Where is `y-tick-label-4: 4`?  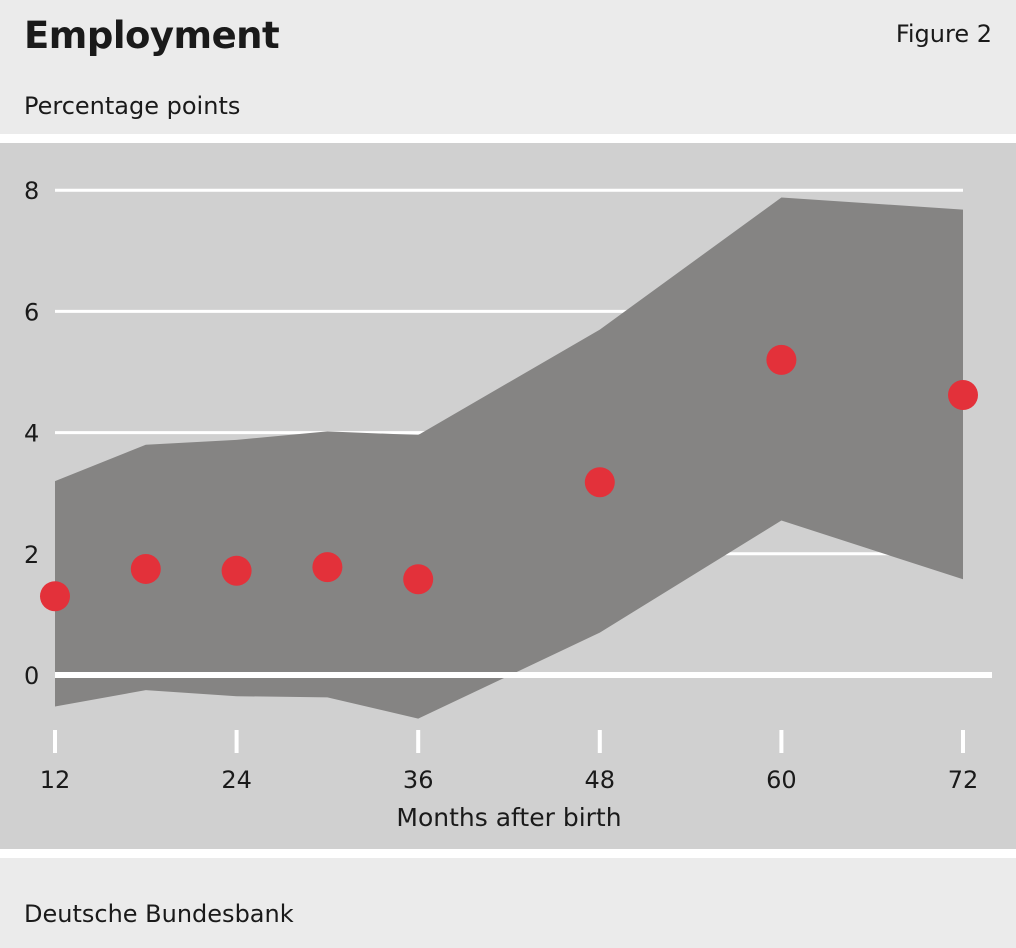 y-tick-label-4: 4 is located at coordinates (31, 434).